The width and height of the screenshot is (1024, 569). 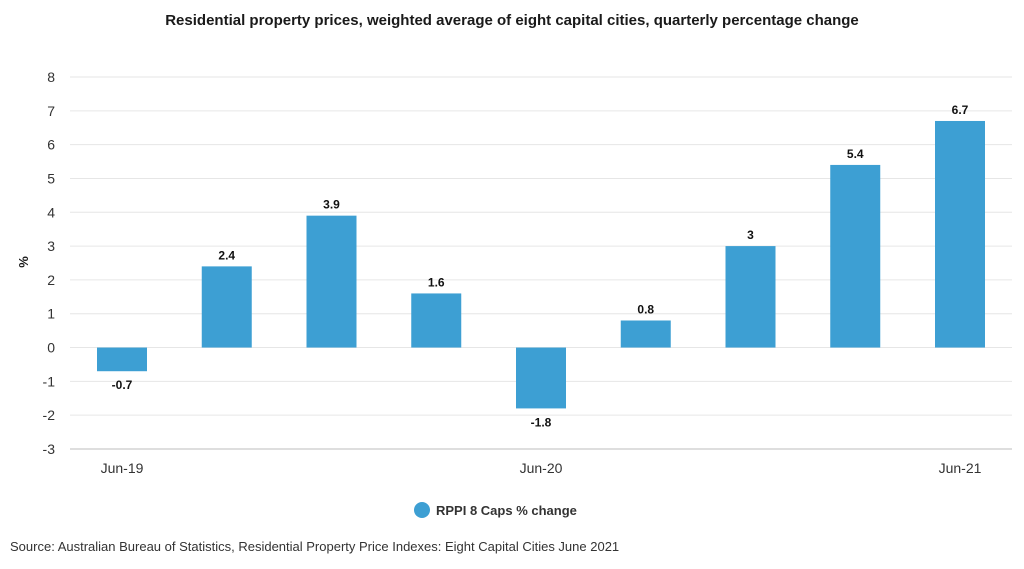 I want to click on data-label: 6.7, so click(x=960, y=110).